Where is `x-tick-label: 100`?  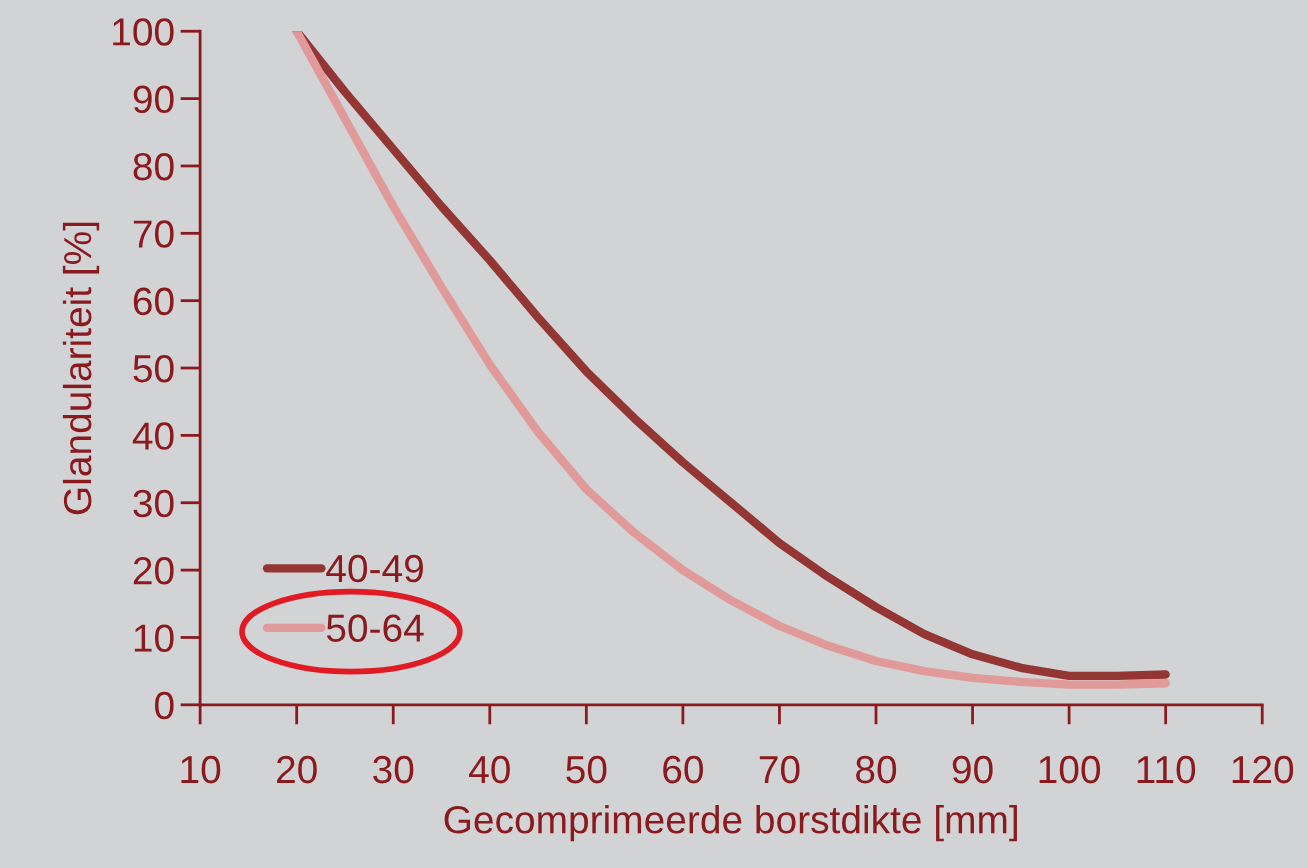
x-tick-label: 100 is located at coordinates (1070, 769).